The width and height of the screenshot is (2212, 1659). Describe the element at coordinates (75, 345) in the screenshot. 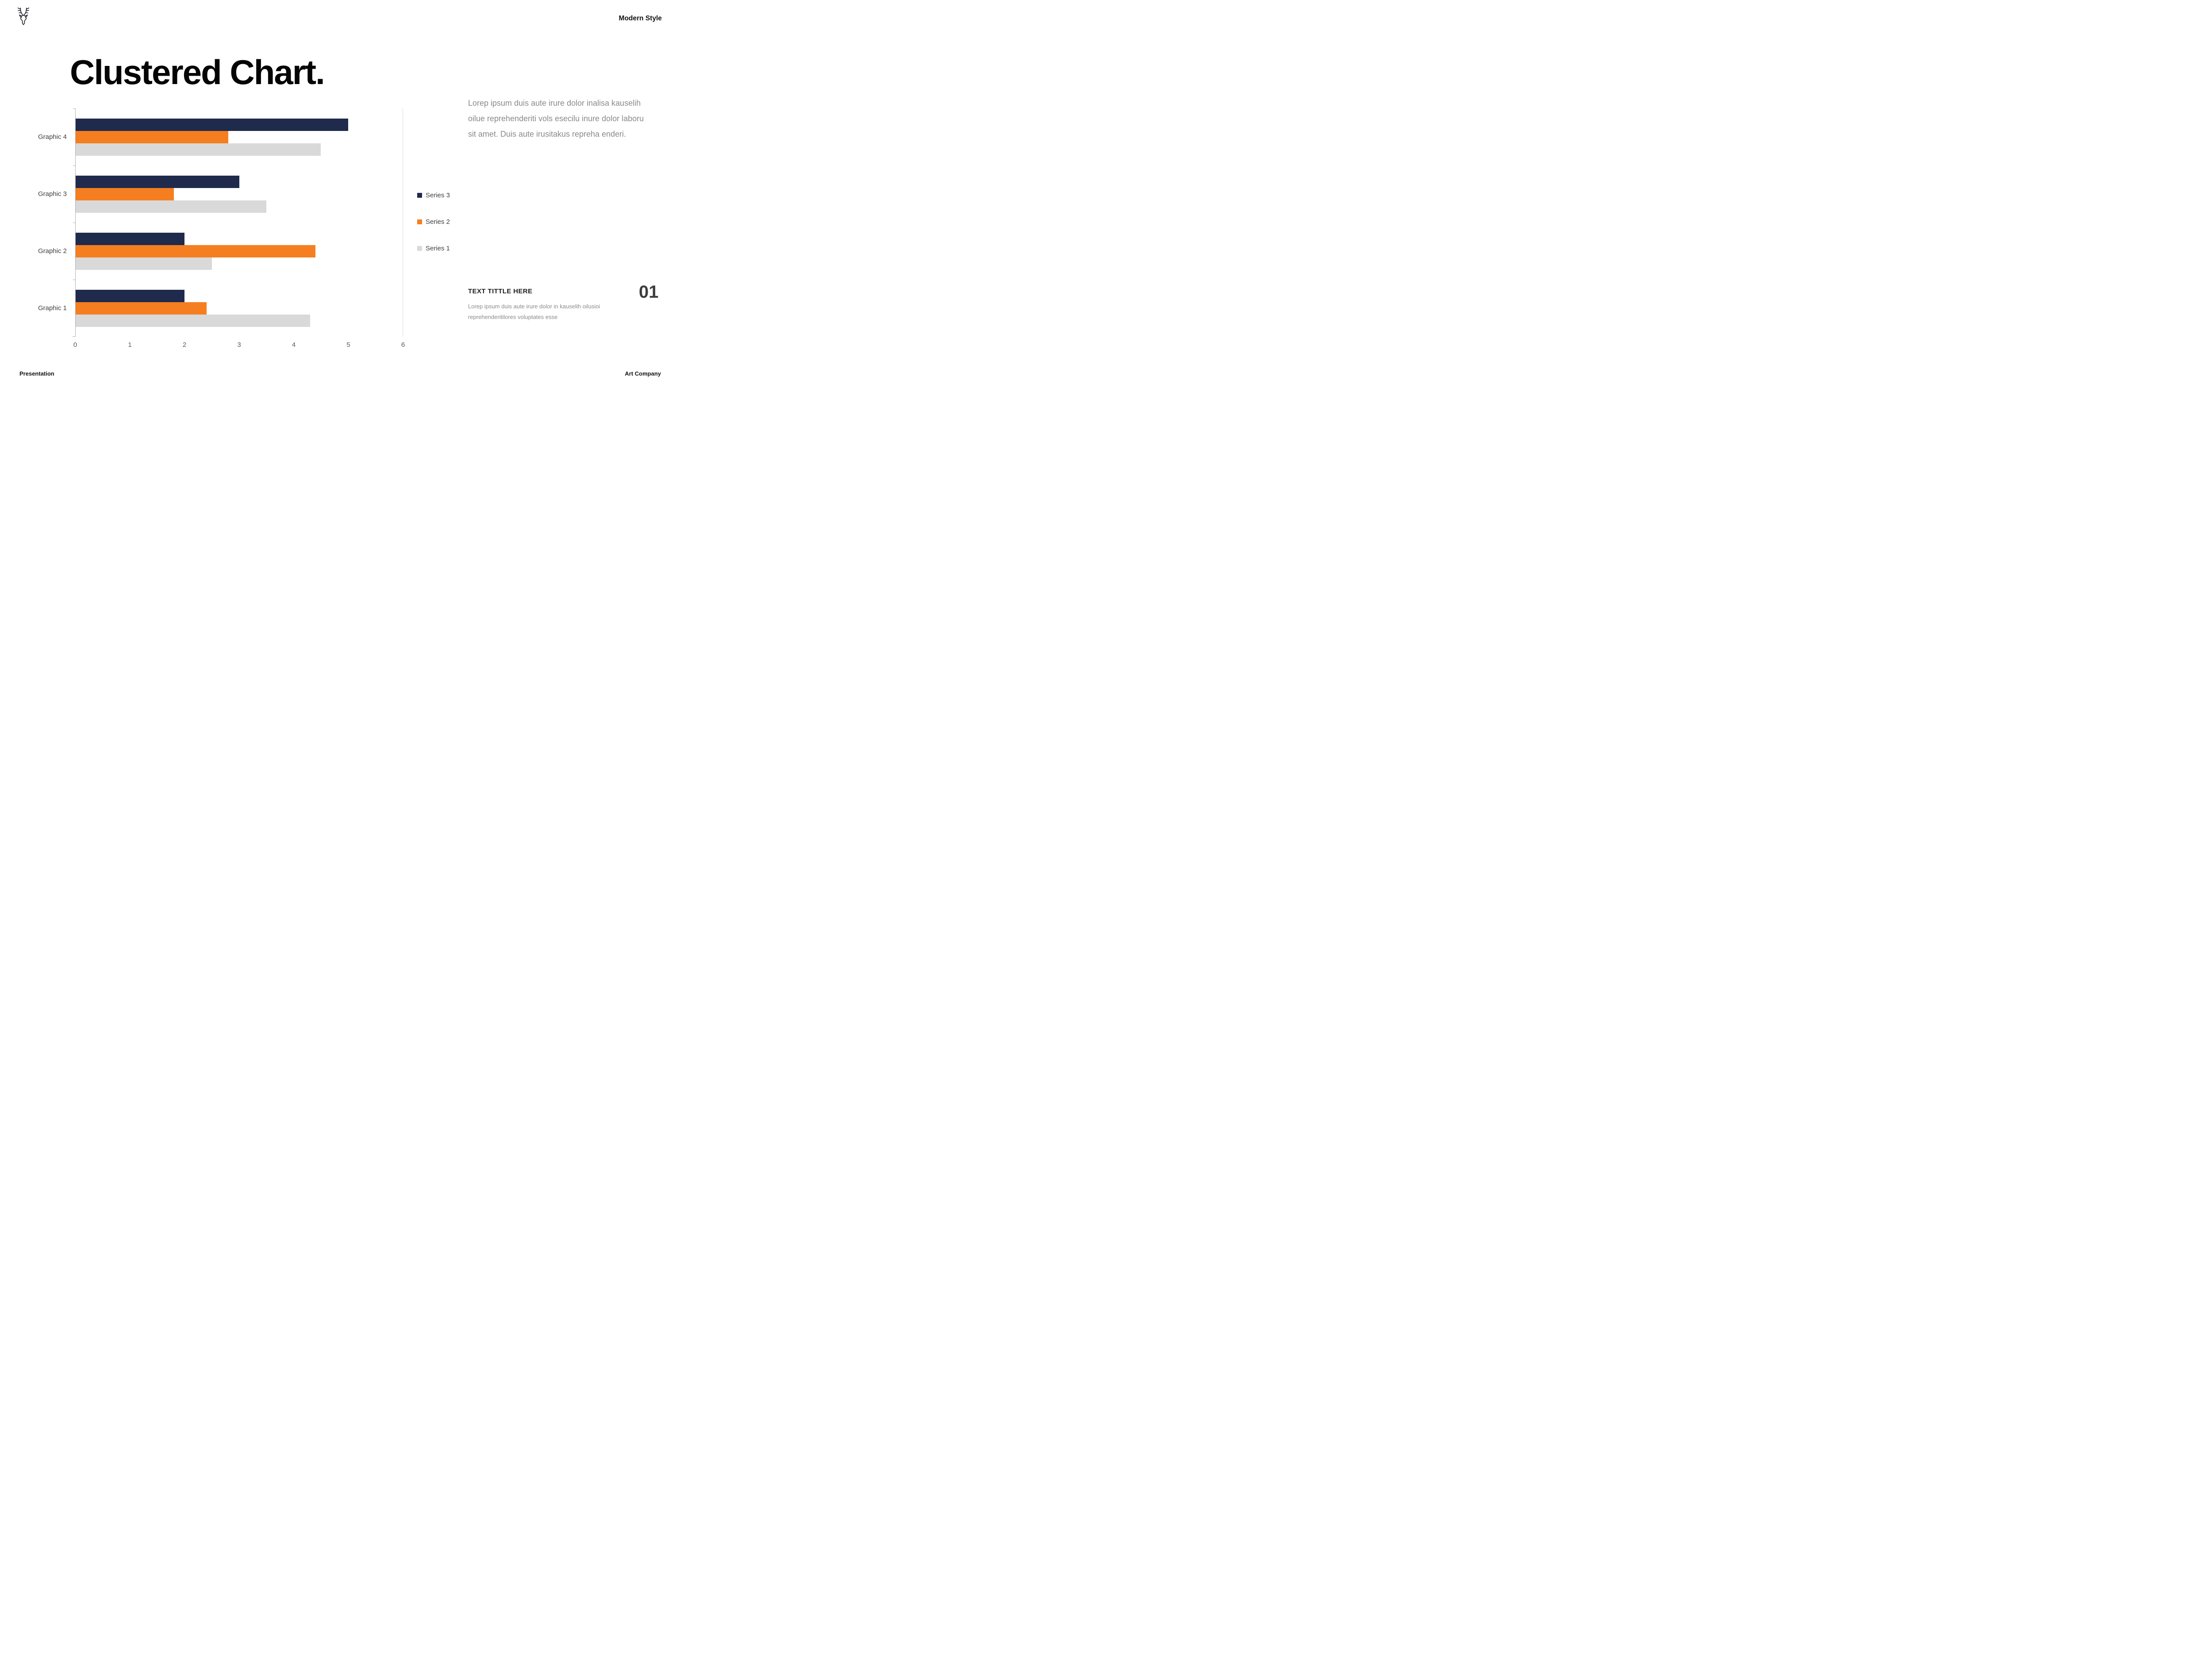

I see `x-tick-label: 0` at that location.